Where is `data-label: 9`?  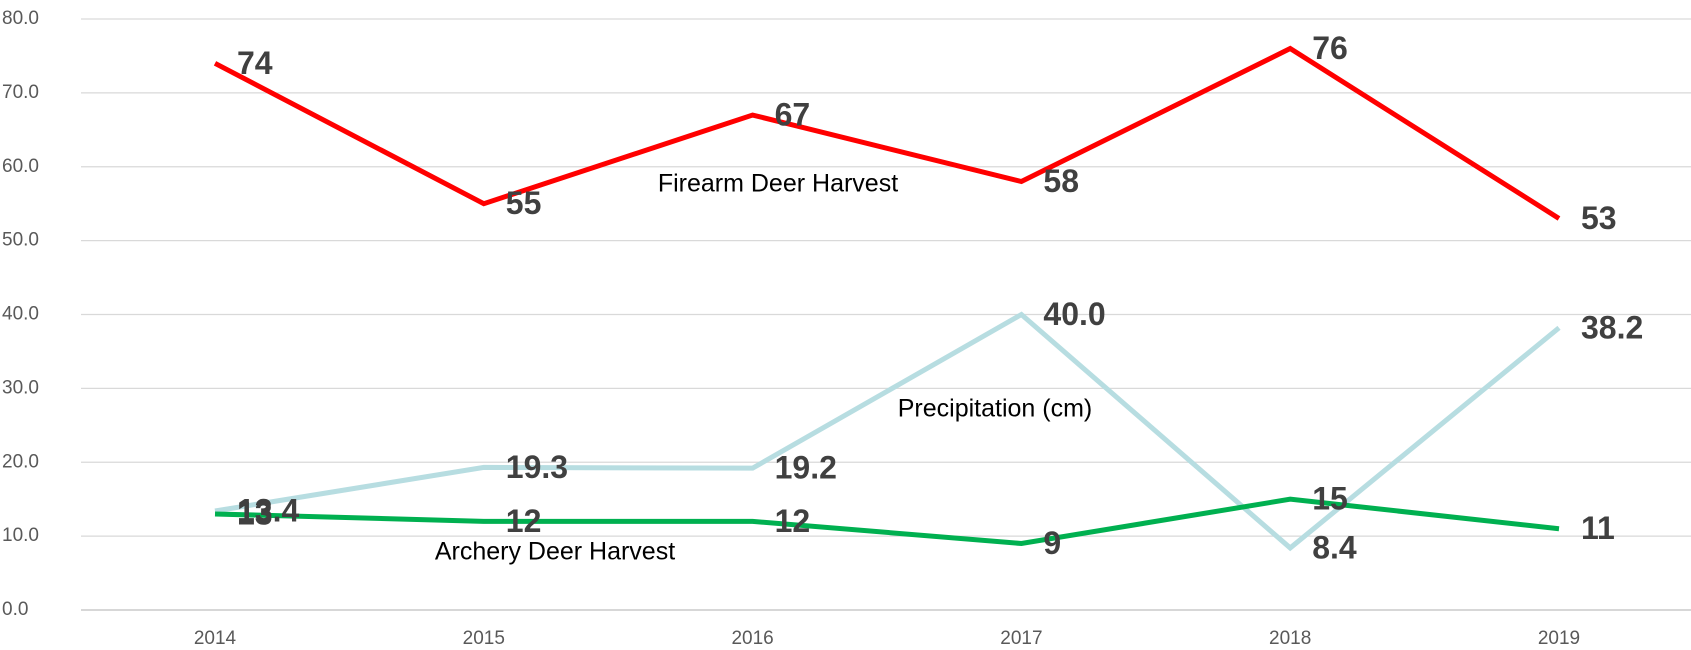
data-label: 9 is located at coordinates (1052, 543).